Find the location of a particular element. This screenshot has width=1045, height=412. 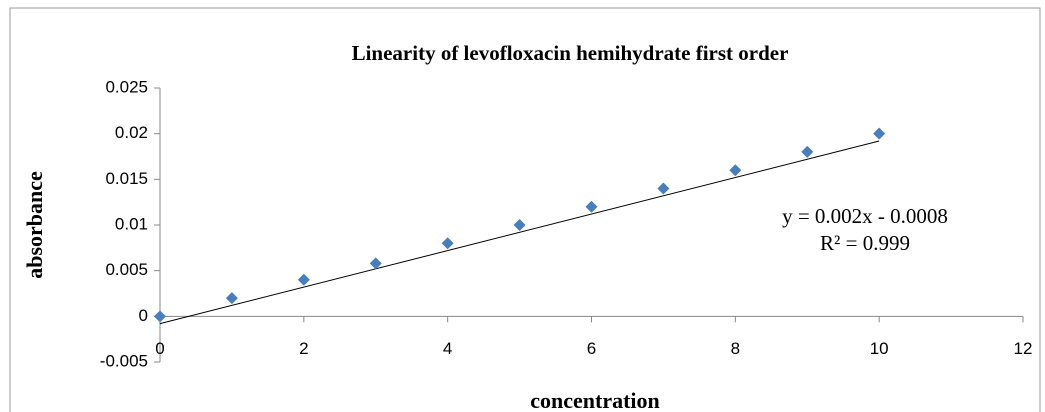

y-tick-label: -0.005 is located at coordinates (124, 360).